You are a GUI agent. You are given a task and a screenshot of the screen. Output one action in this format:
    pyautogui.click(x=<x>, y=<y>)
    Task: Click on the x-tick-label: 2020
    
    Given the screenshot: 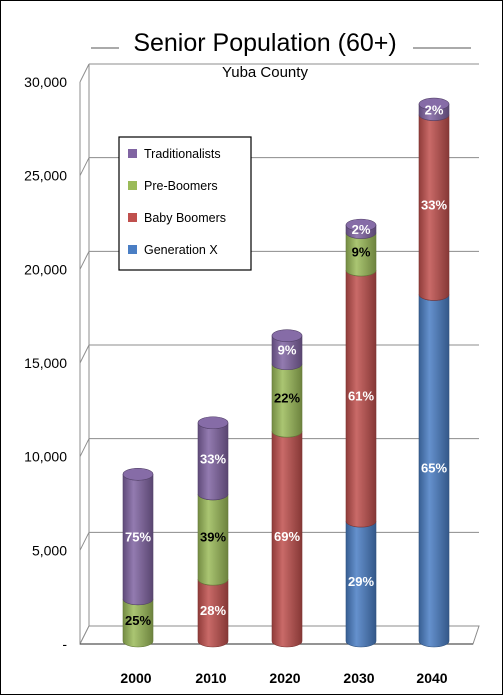 What is the action you would take?
    pyautogui.click(x=284, y=678)
    